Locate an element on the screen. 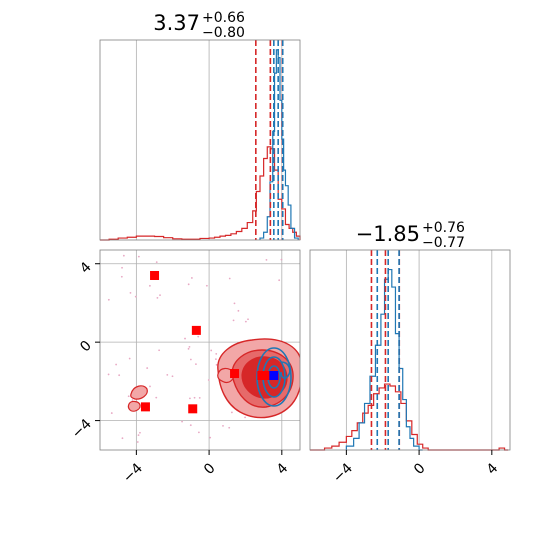  param2-x-tick-label: 4 is located at coordinates (493, 469).